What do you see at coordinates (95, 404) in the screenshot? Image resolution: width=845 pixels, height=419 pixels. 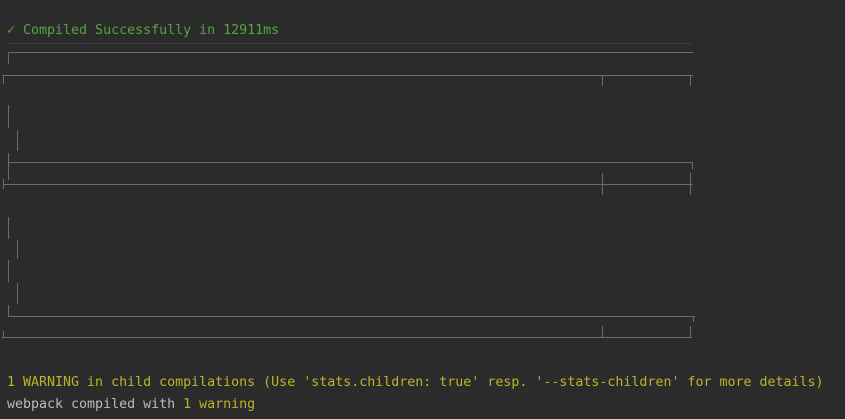 I see `webpack-result-prefix: webpack compiled with` at bounding box center [95, 404].